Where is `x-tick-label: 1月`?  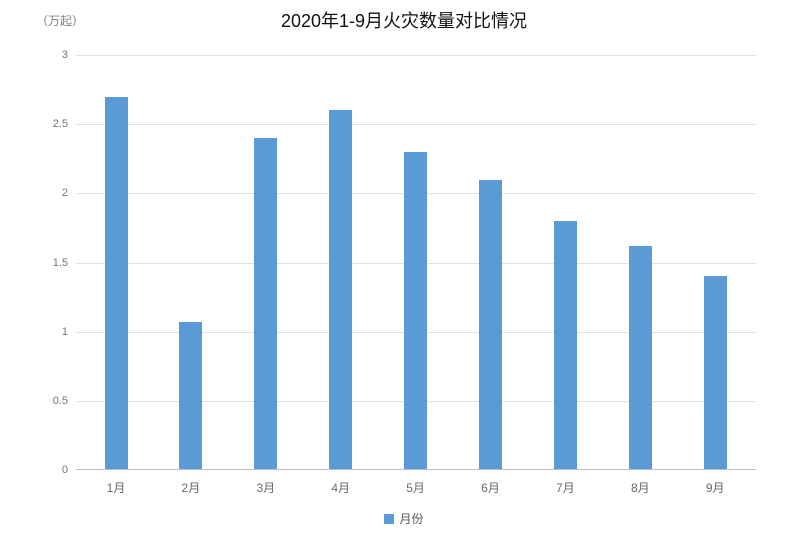
x-tick-label: 1月 is located at coordinates (116, 488).